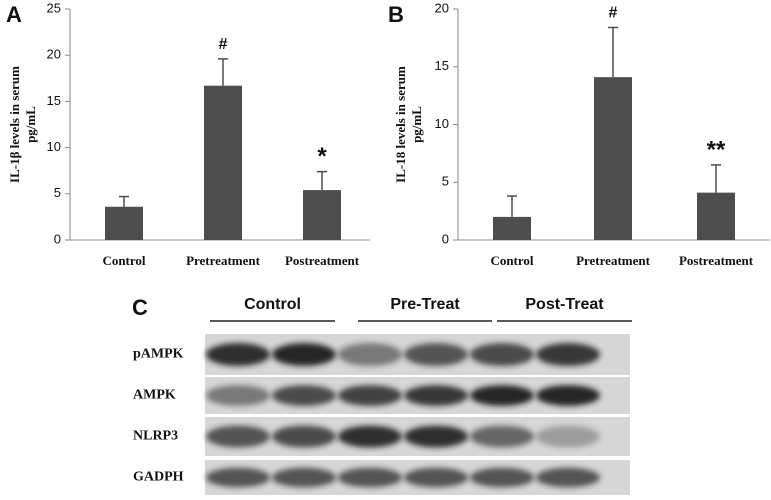 Image resolution: width=771 pixels, height=500 pixels. Describe the element at coordinates (716, 149) in the screenshot. I see `annotation: **` at that location.